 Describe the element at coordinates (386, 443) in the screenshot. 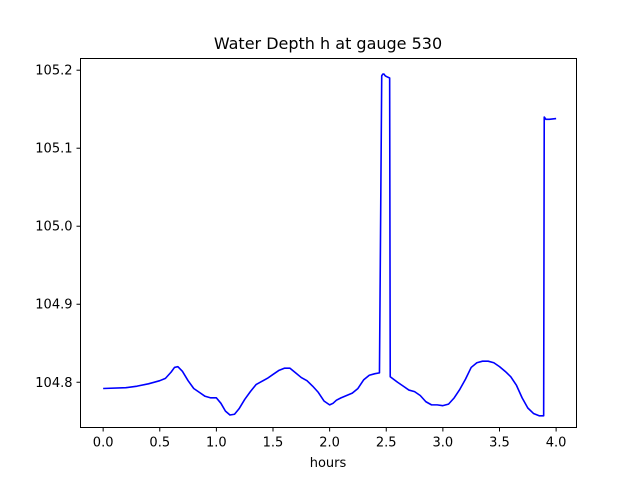

I see `x-tick-label: 2.5` at that location.